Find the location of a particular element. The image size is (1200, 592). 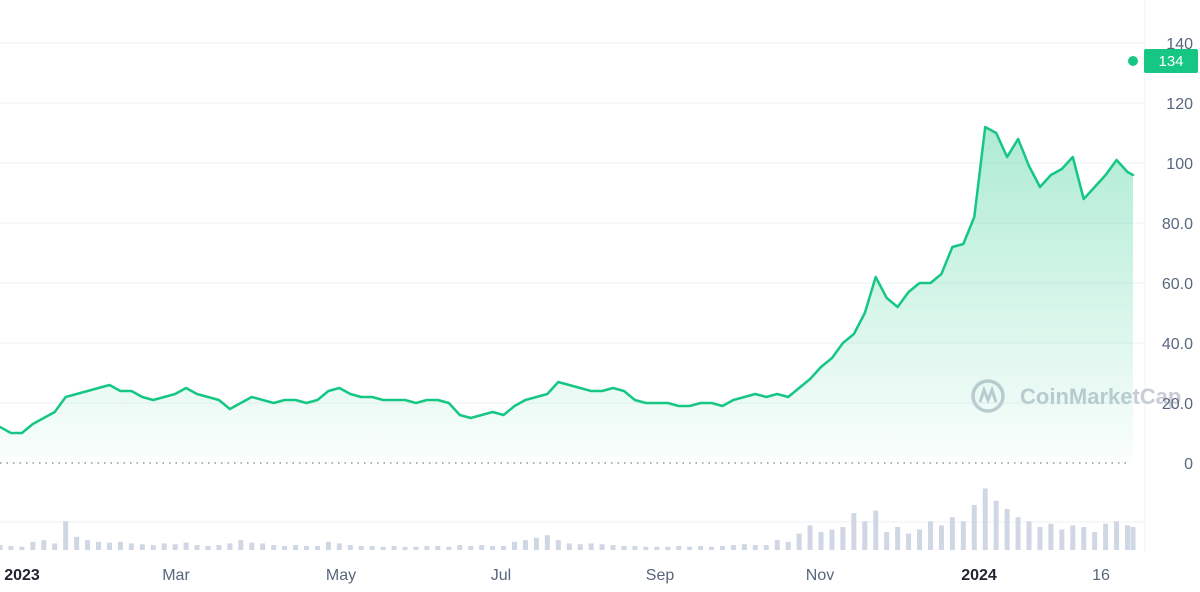

x-tick-label: 16 is located at coordinates (1101, 575).